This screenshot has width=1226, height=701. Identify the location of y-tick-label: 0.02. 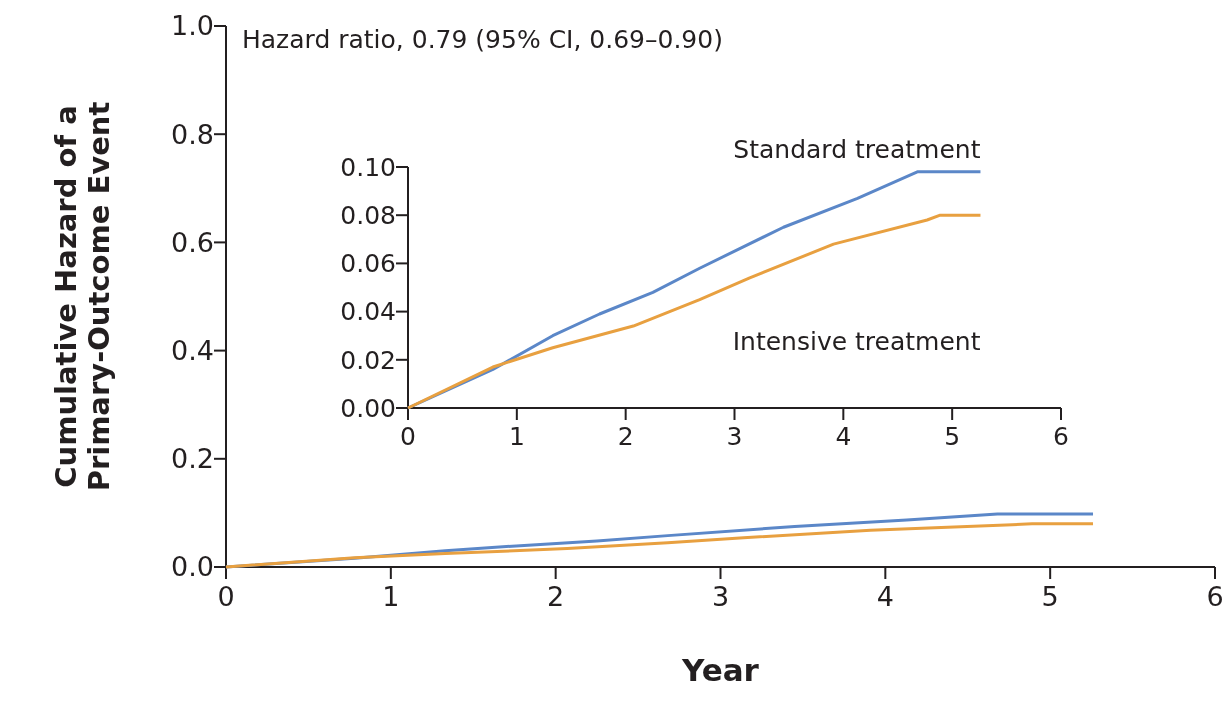
(368, 360).